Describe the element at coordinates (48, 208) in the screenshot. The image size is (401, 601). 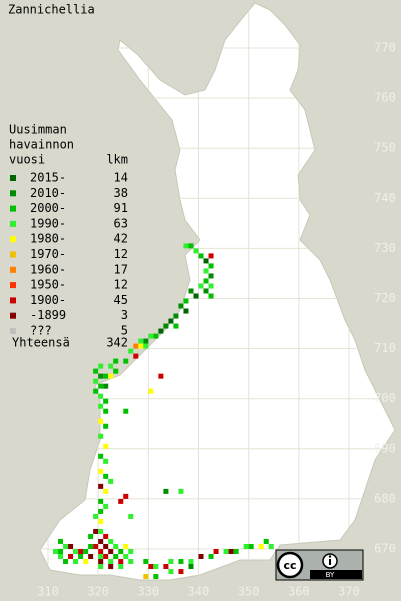
I see `legend-label: 2000-` at that location.